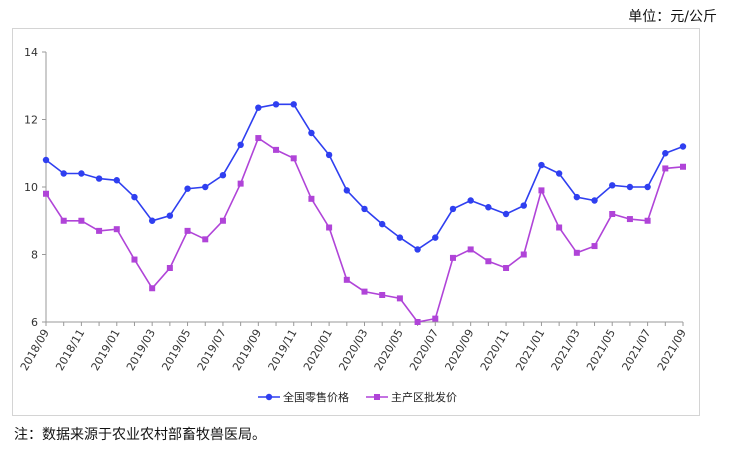 The width and height of the screenshot is (731, 452). I want to click on x-tick-label: 2018/09, so click(35, 350).